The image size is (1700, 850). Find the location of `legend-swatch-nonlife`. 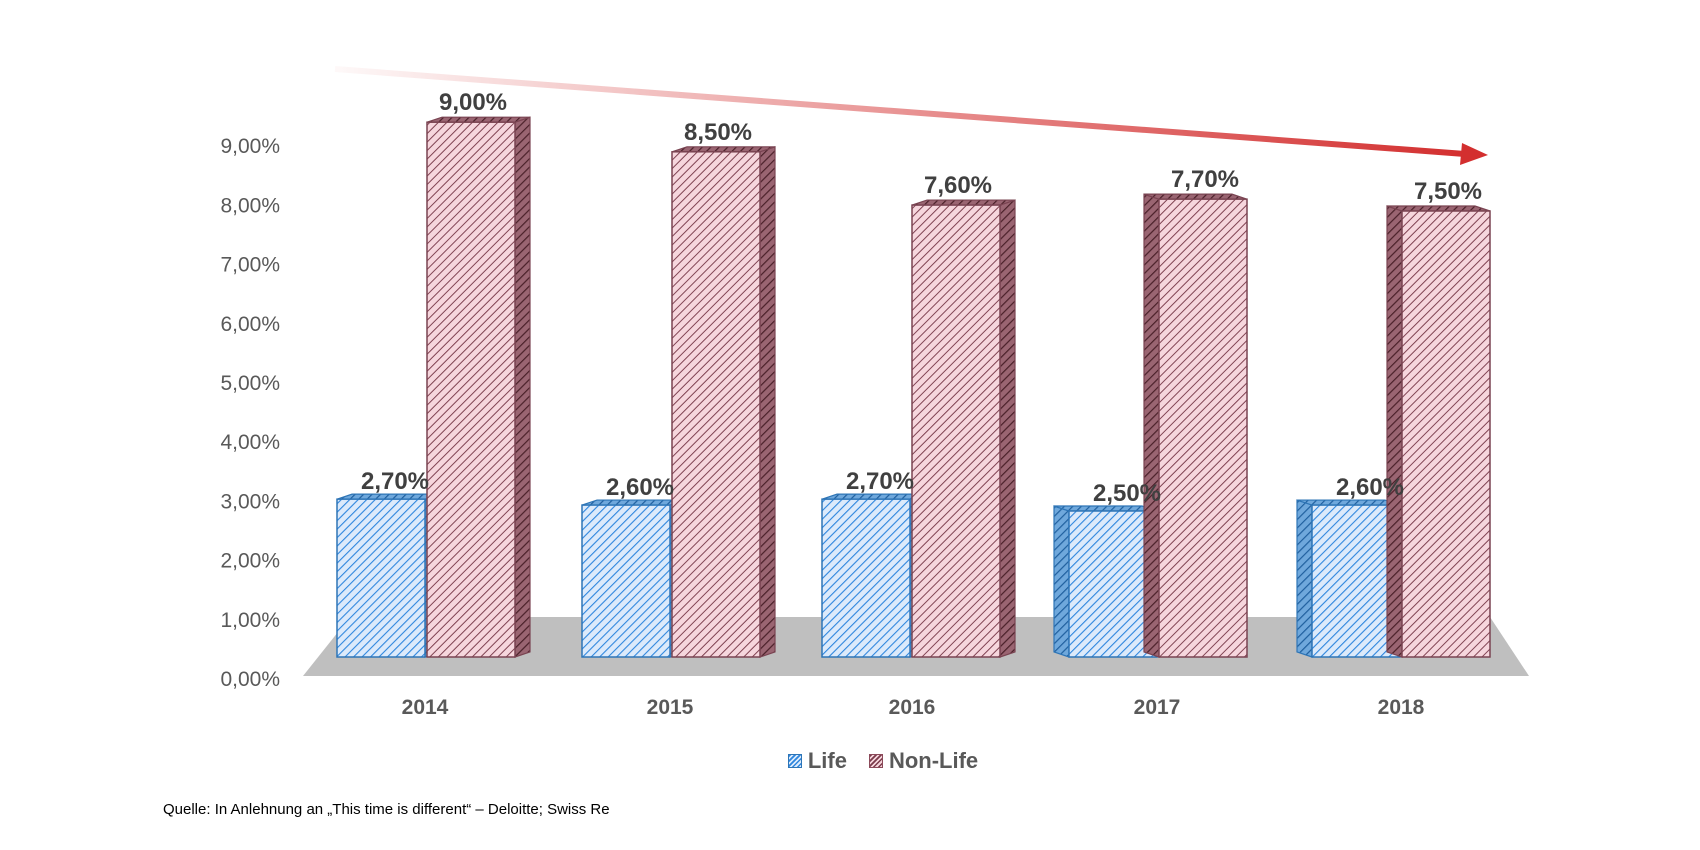

legend-swatch-nonlife is located at coordinates (875, 761).